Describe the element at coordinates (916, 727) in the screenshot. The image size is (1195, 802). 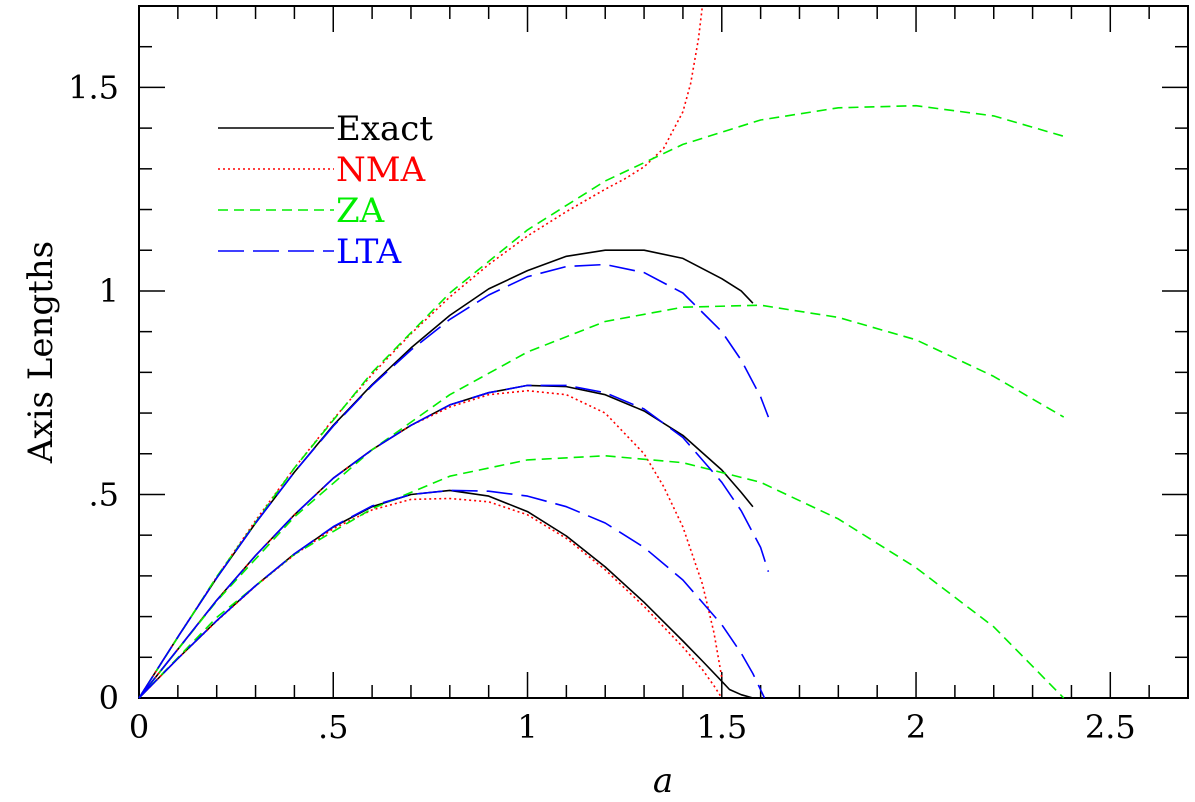
I see `x-tick-label: 2` at that location.